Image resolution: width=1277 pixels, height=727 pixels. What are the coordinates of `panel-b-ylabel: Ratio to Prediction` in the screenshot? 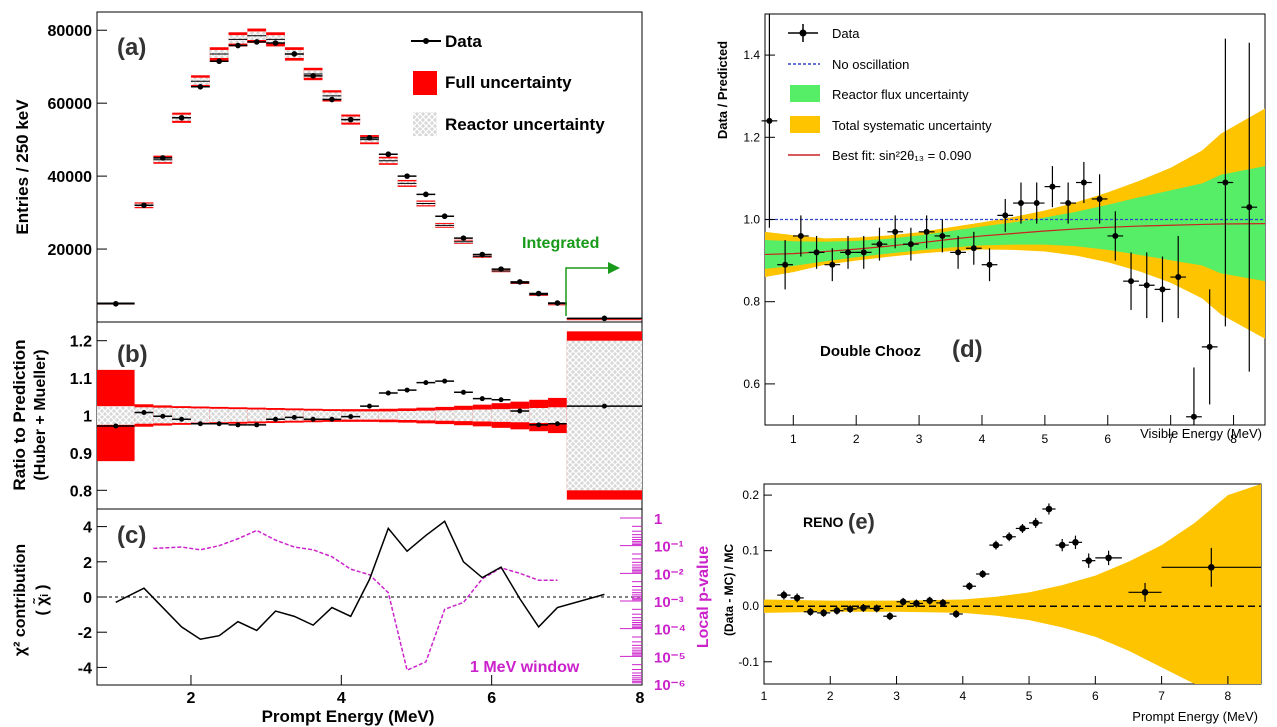 It's located at (19, 414).